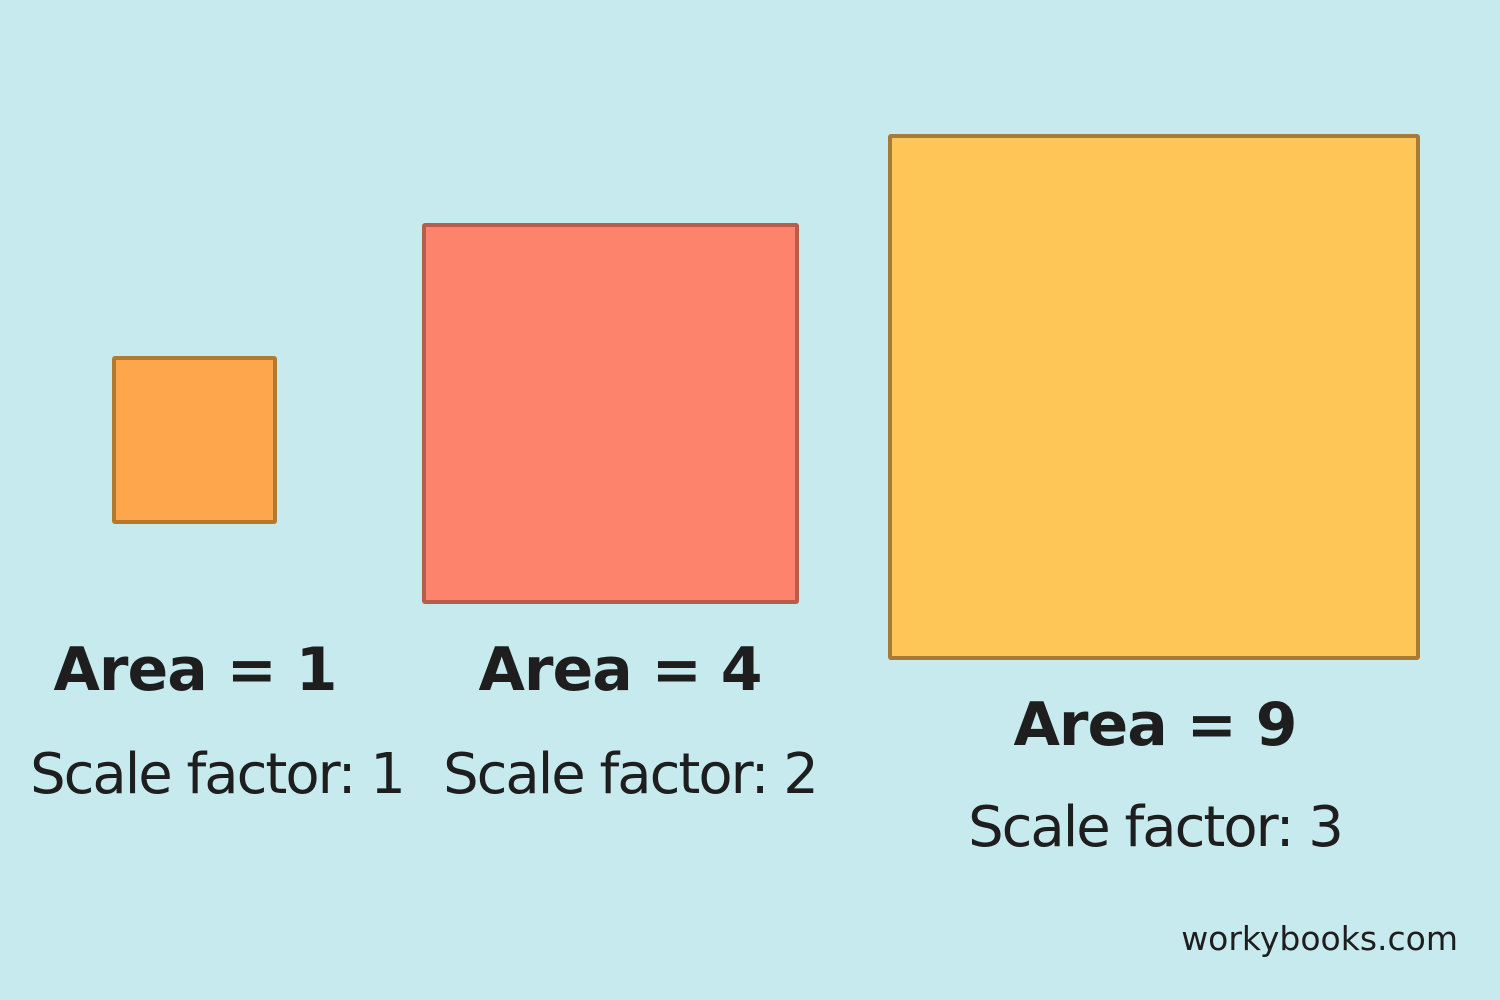  I want to click on scale-factor-label-2: Scale factor: 2, so click(631, 774).